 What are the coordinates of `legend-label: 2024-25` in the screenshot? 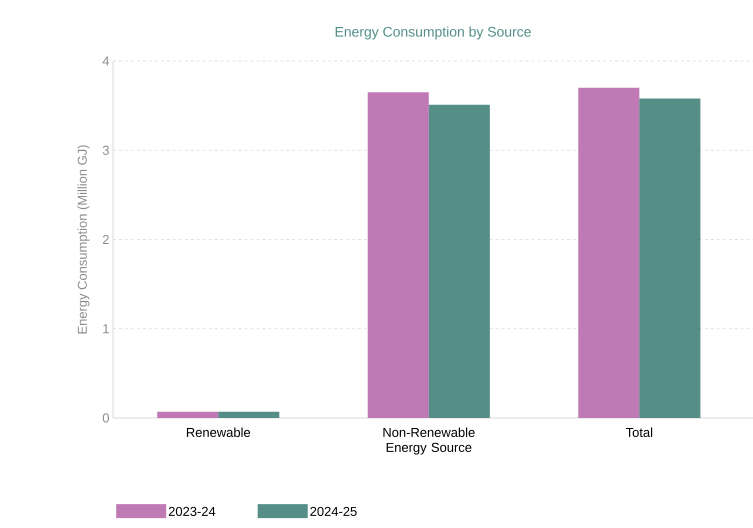 It's located at (333, 511).